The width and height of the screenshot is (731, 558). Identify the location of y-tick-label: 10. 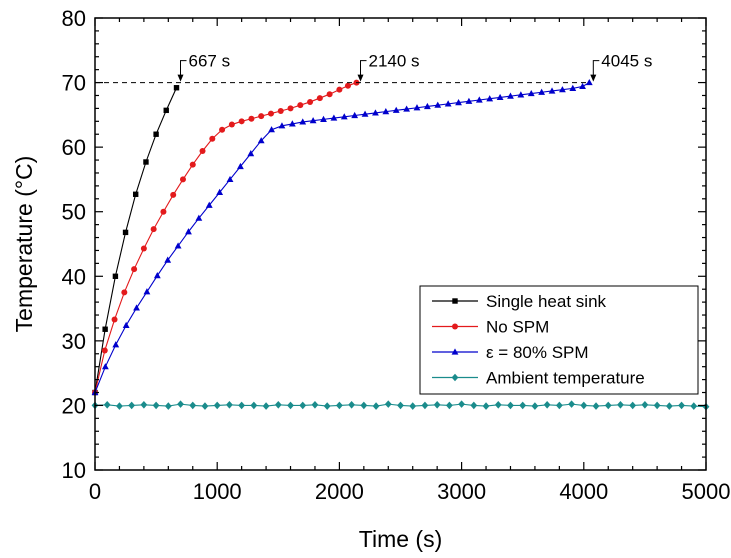
(74, 470).